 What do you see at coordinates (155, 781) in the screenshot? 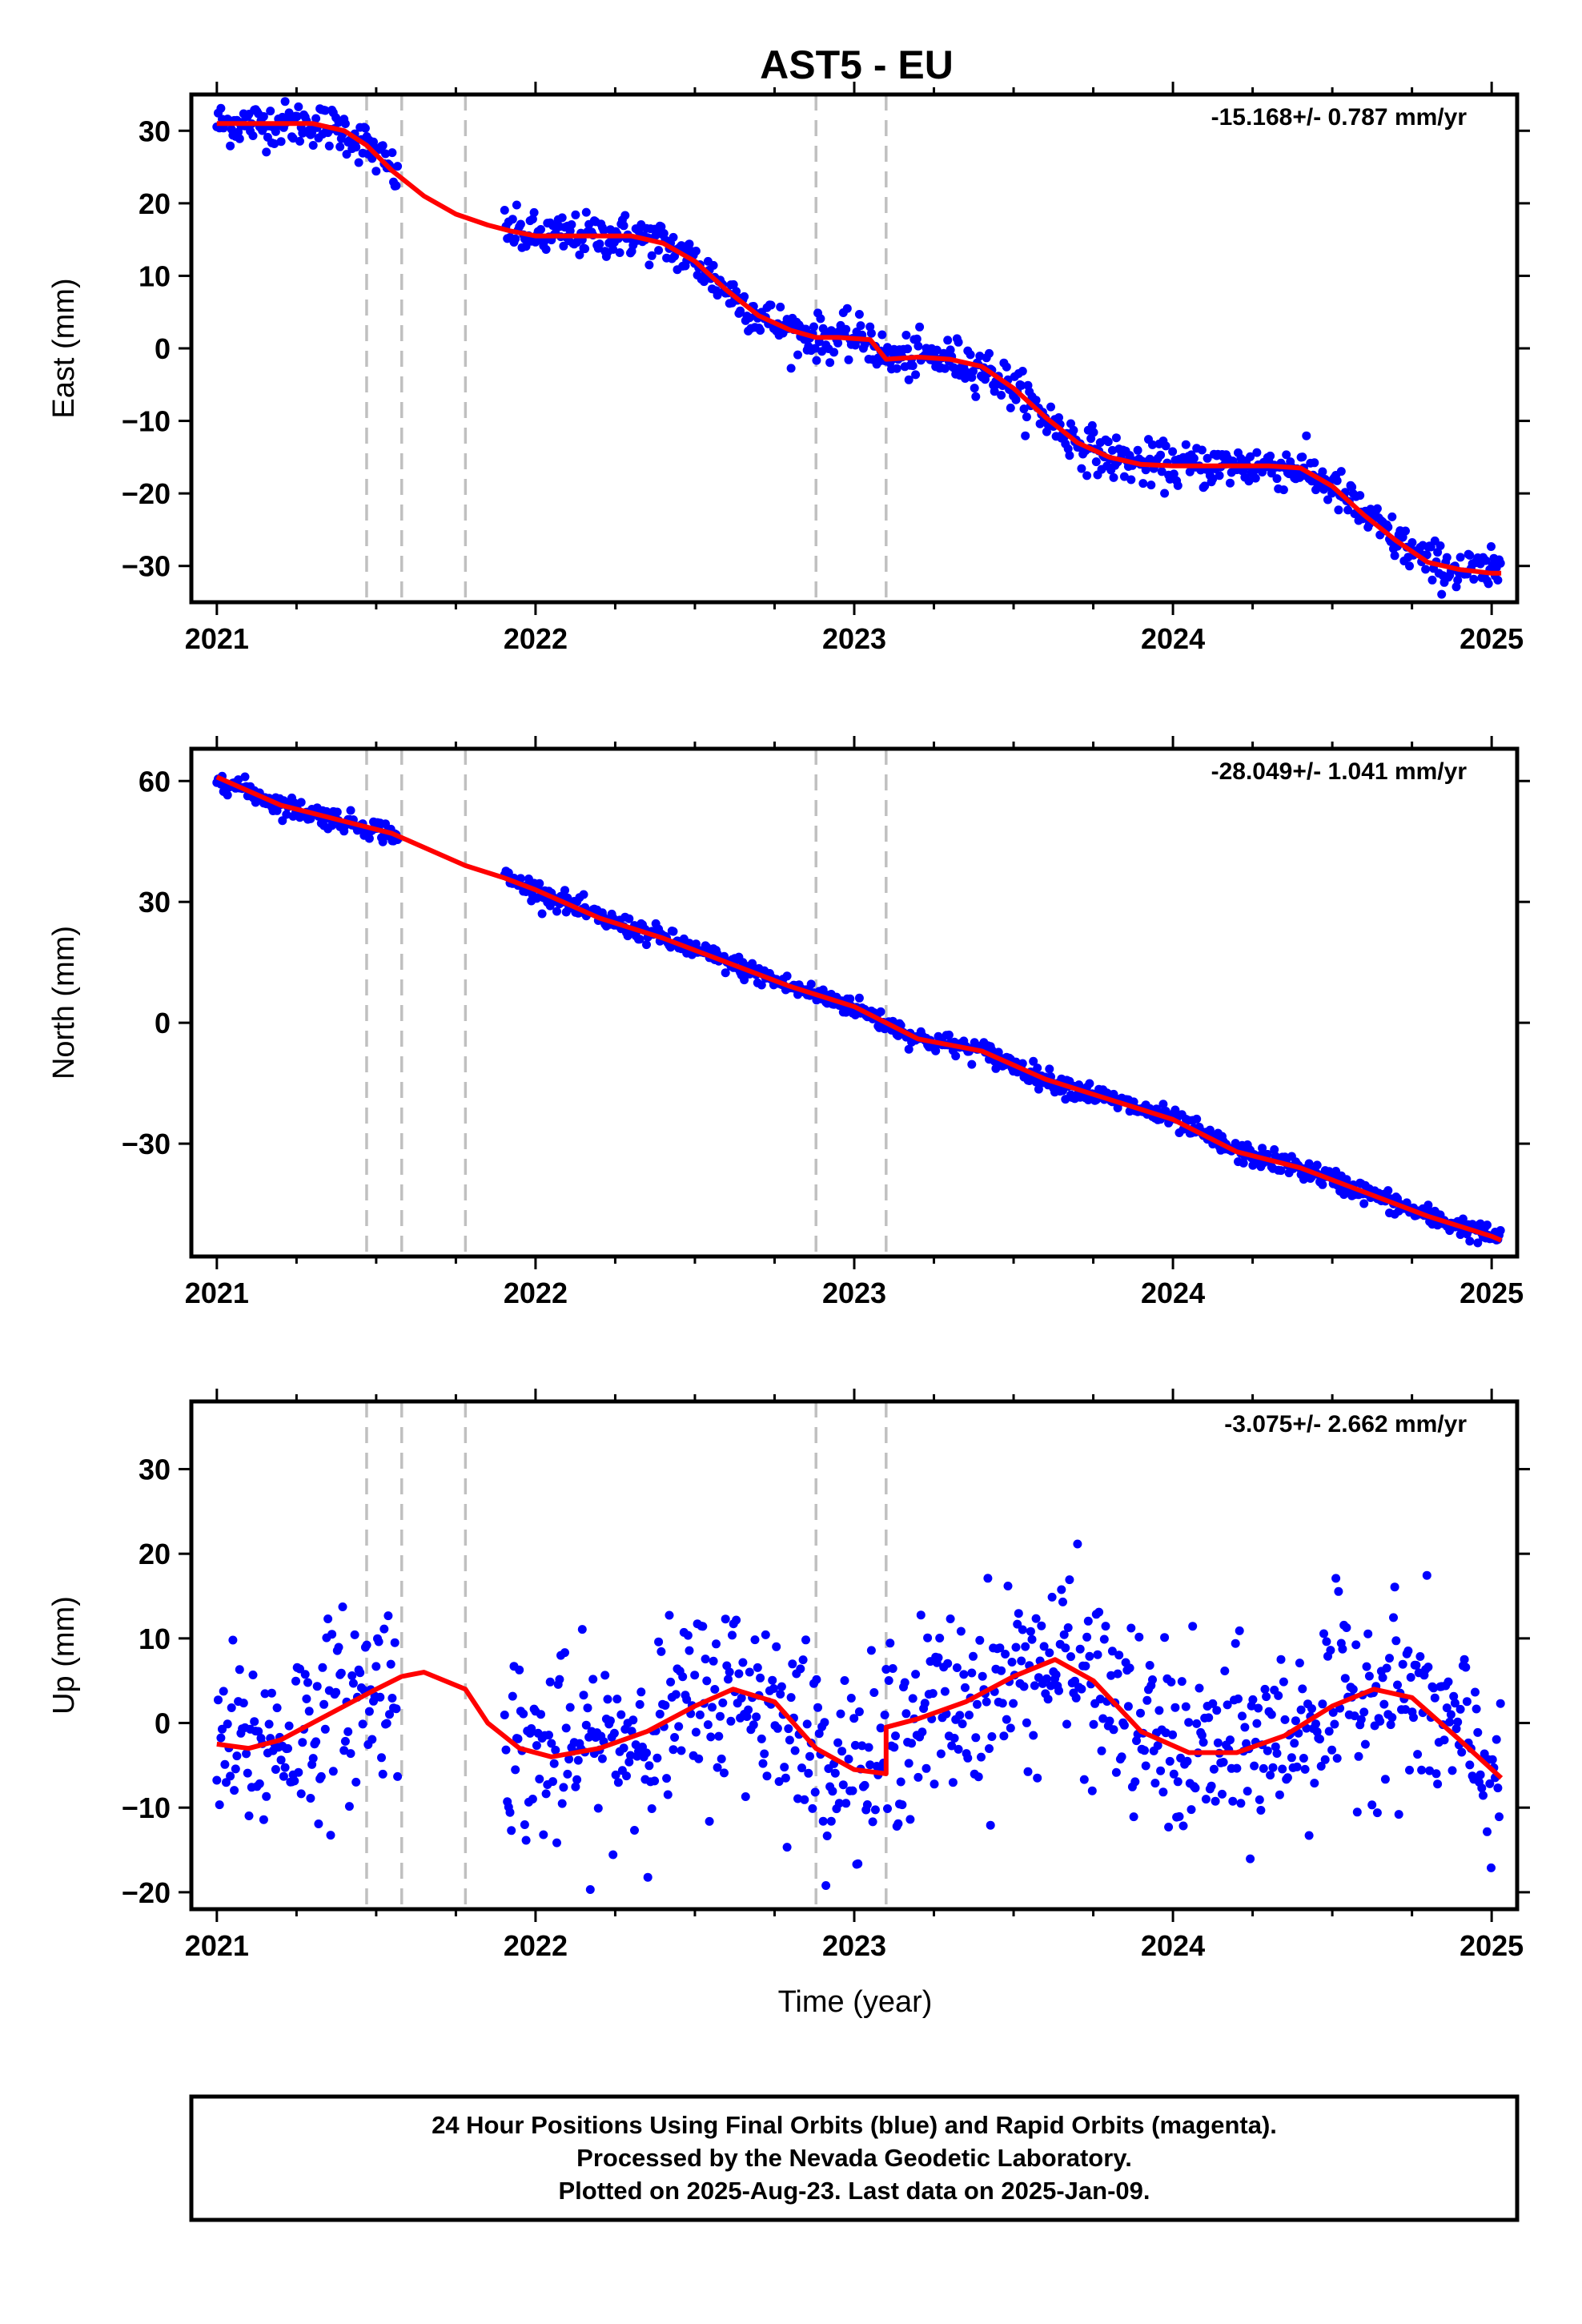
I see `y-tick-label: 60` at bounding box center [155, 781].